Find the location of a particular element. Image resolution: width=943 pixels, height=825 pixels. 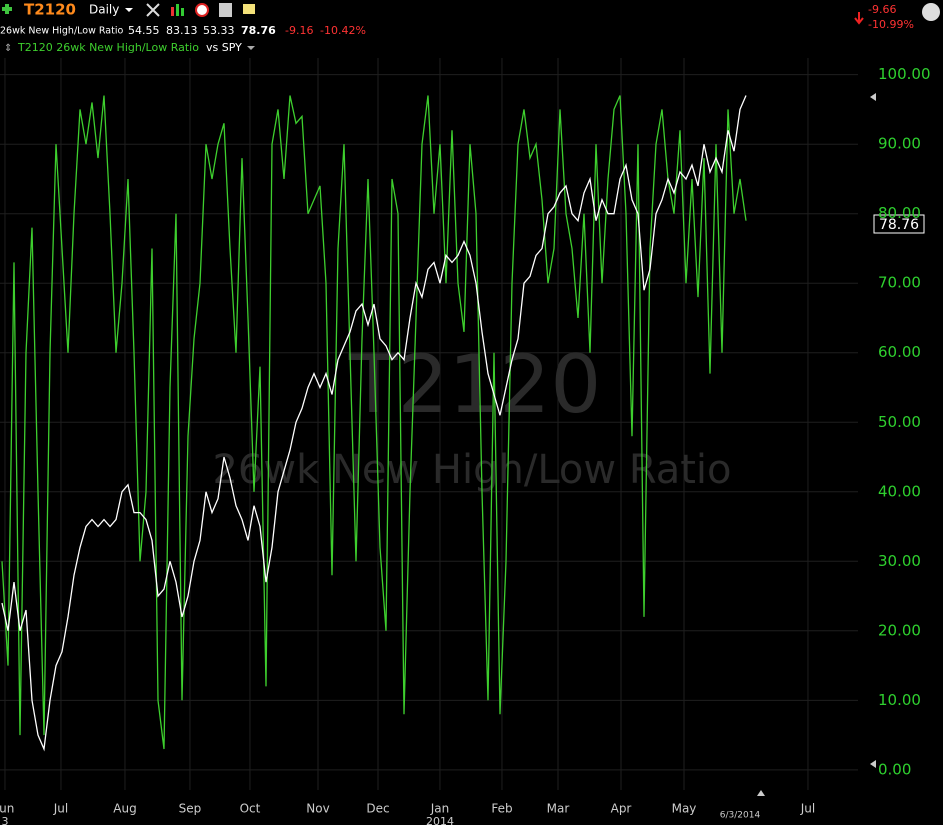

x-tick-label: Sep is located at coordinates (190, 809).